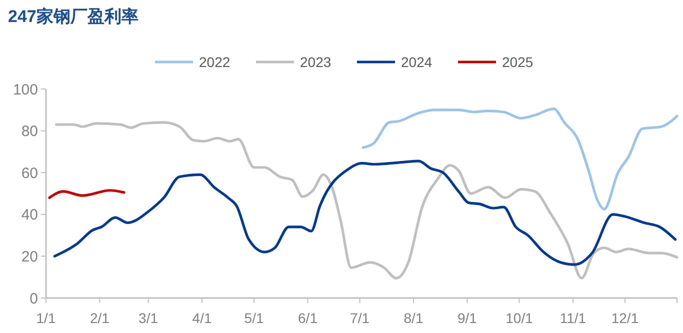  I want to click on legend-label: 2024, so click(416, 62).